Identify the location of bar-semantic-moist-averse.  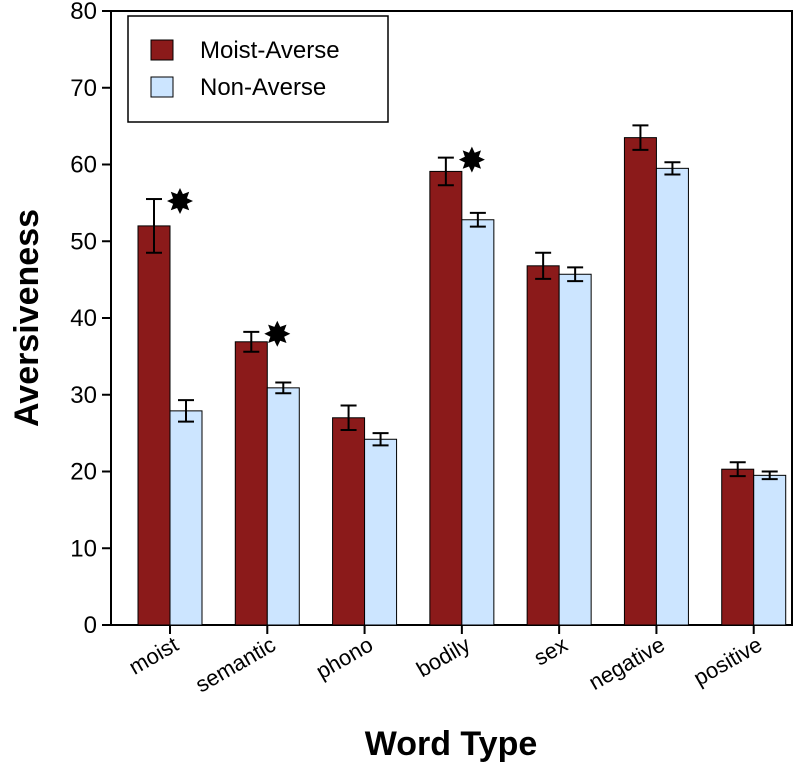
(251, 483).